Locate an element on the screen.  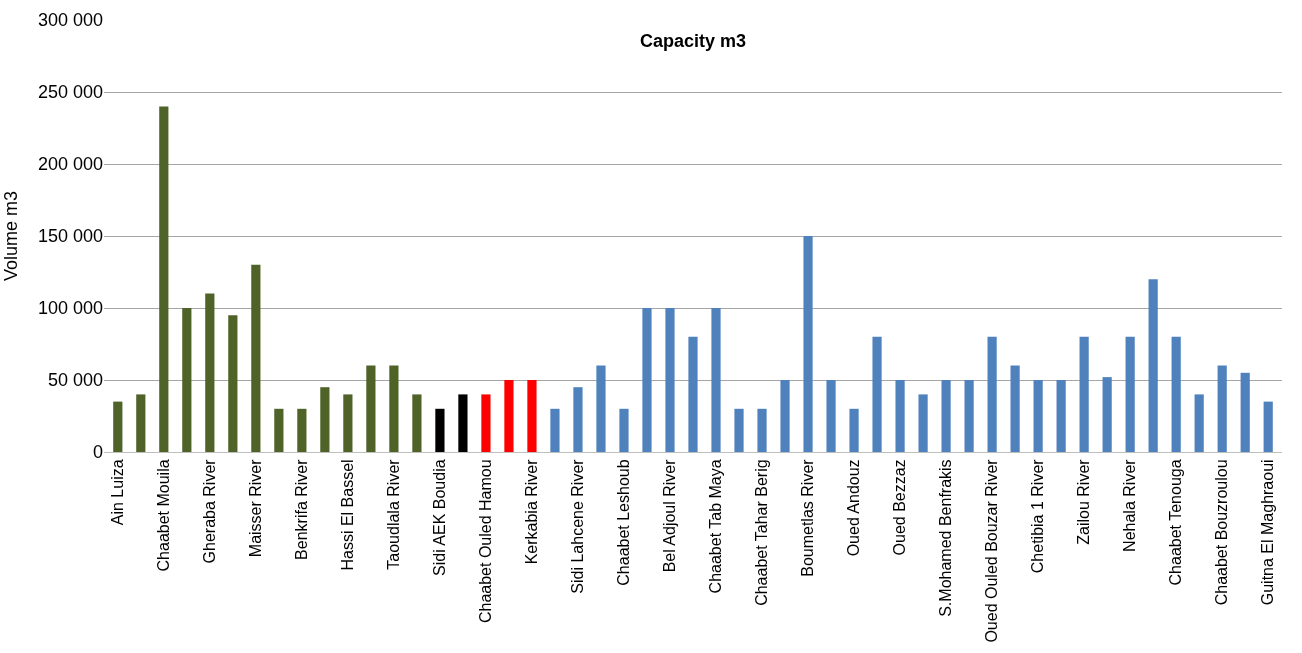
y-tick-label: 200 000 is located at coordinates (70, 164).